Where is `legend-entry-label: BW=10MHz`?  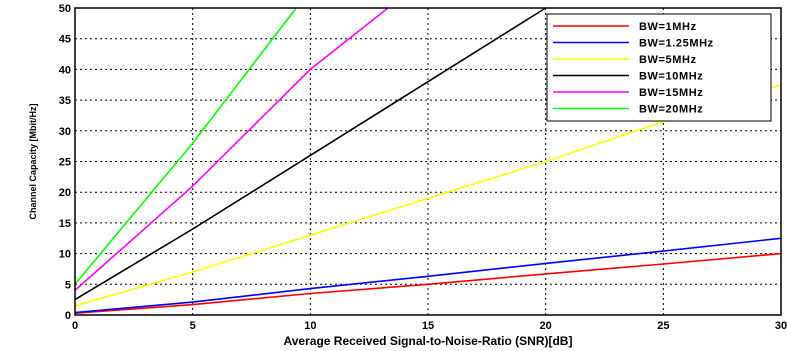 legend-entry-label: BW=10MHz is located at coordinates (671, 77).